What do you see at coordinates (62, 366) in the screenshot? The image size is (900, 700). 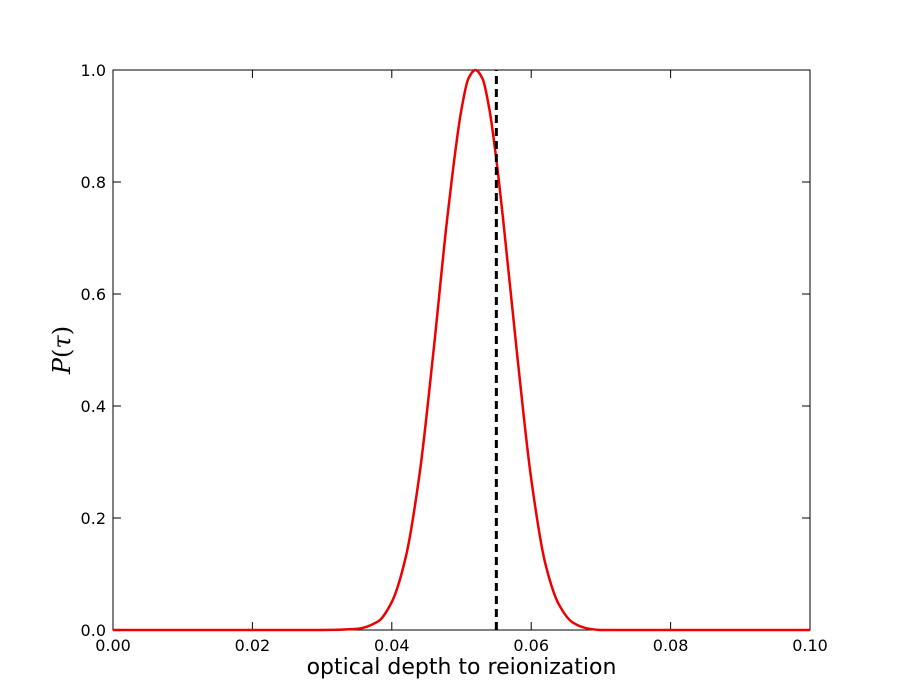 I see `y-axis-label-p: P` at bounding box center [62, 366].